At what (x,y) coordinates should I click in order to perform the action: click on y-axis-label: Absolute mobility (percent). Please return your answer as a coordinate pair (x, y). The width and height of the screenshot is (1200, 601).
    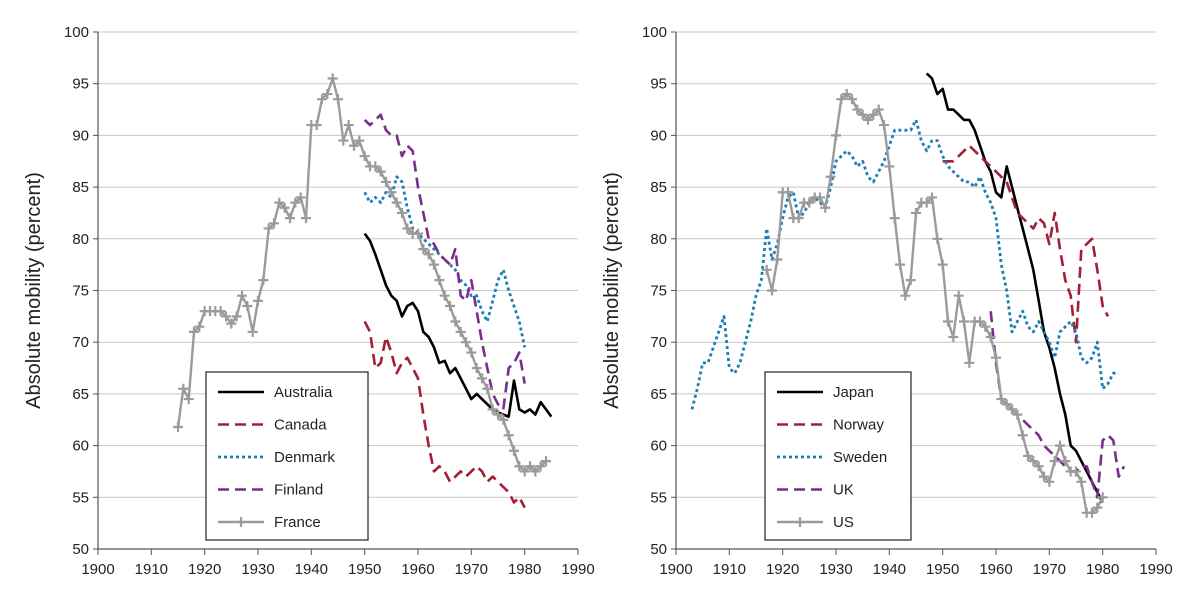
    Looking at the image, I should click on (34, 290).